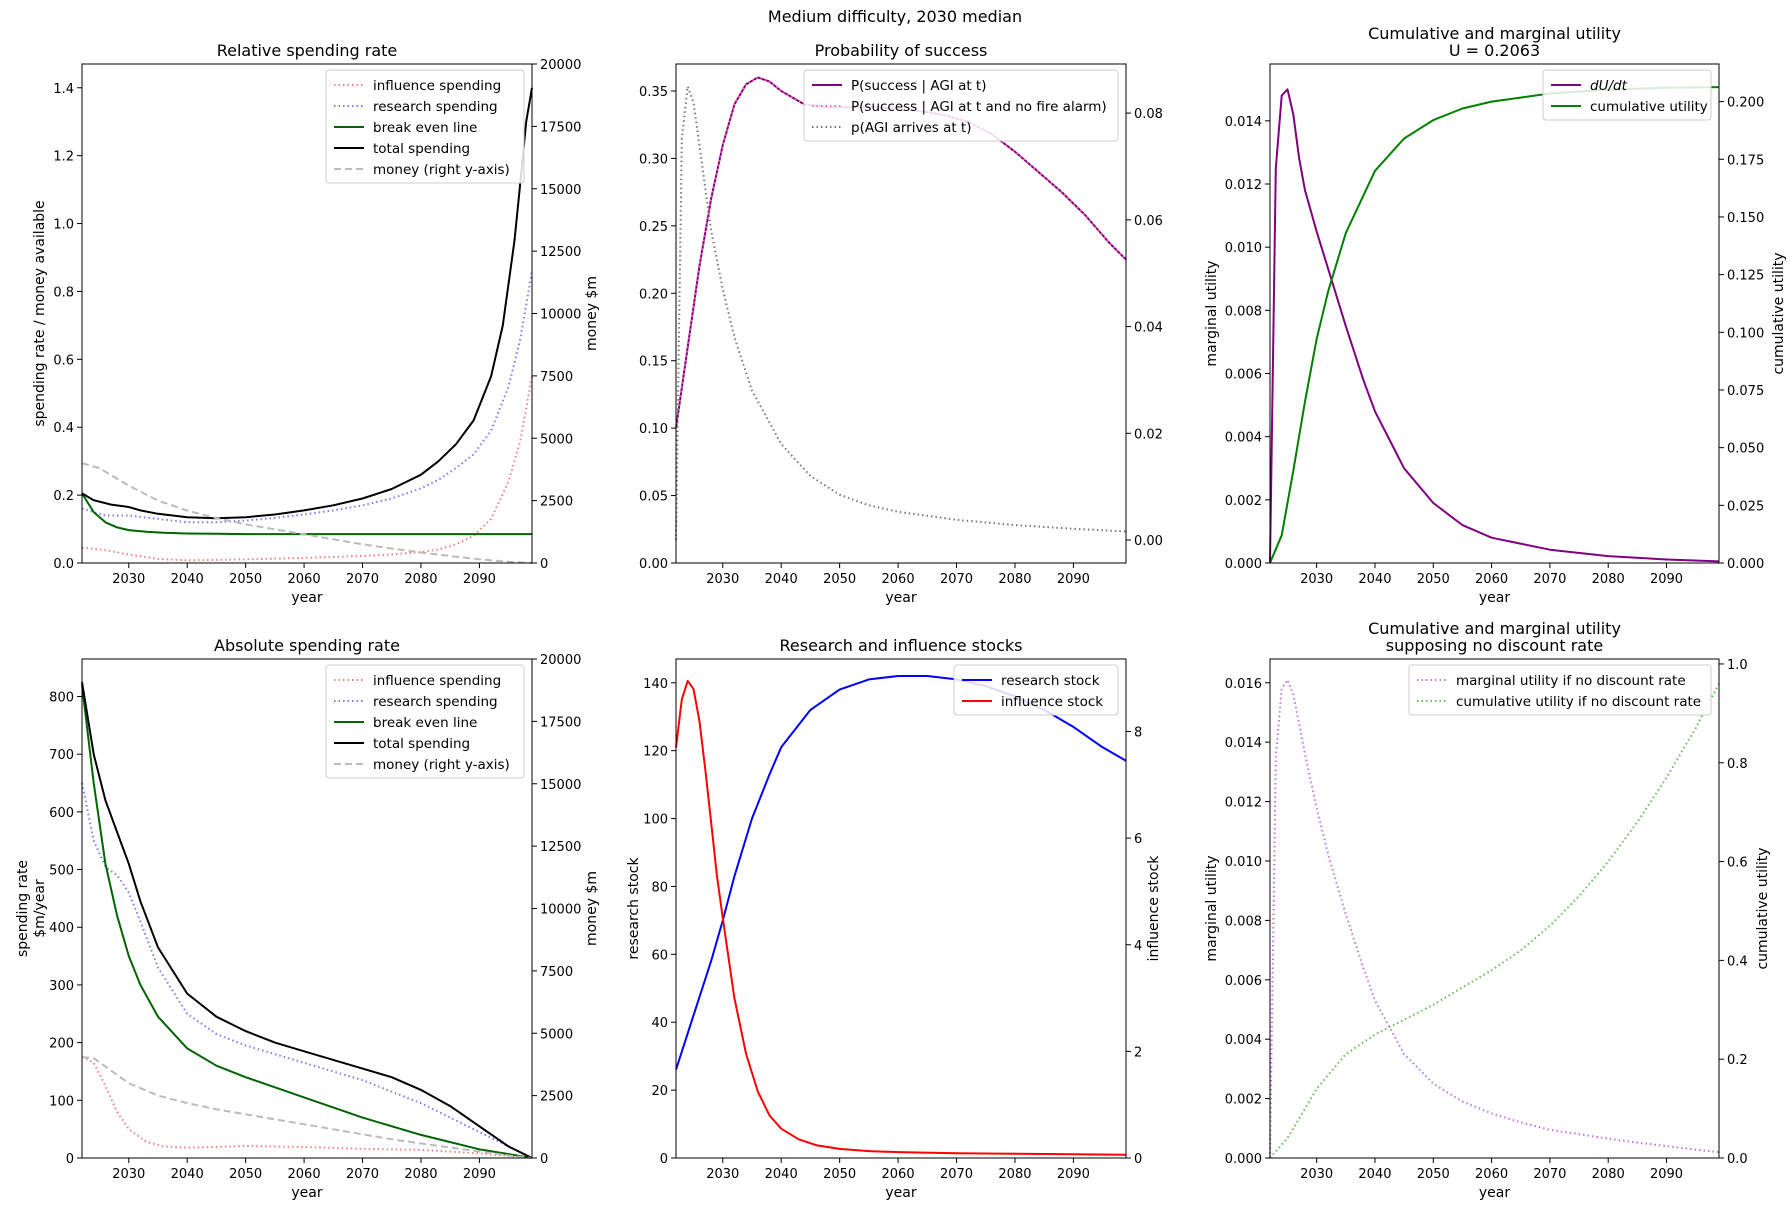 This screenshot has height=1205, width=1790. I want to click on y-tick-label: 800, so click(61, 697).